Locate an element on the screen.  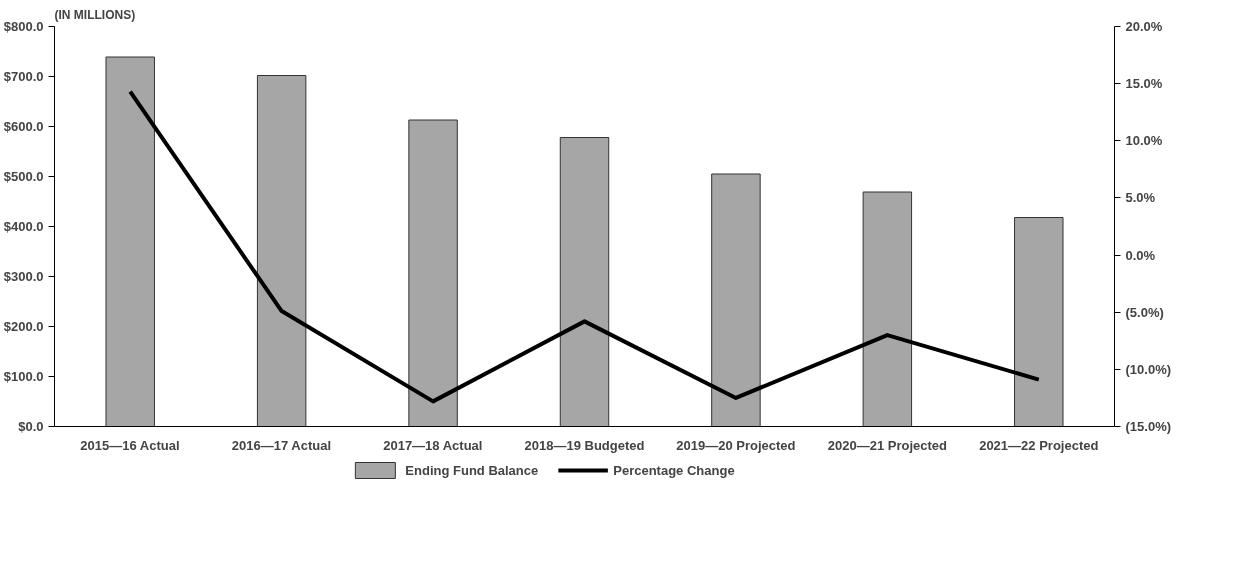
y-tick-label: $600.0 is located at coordinates (23, 126).